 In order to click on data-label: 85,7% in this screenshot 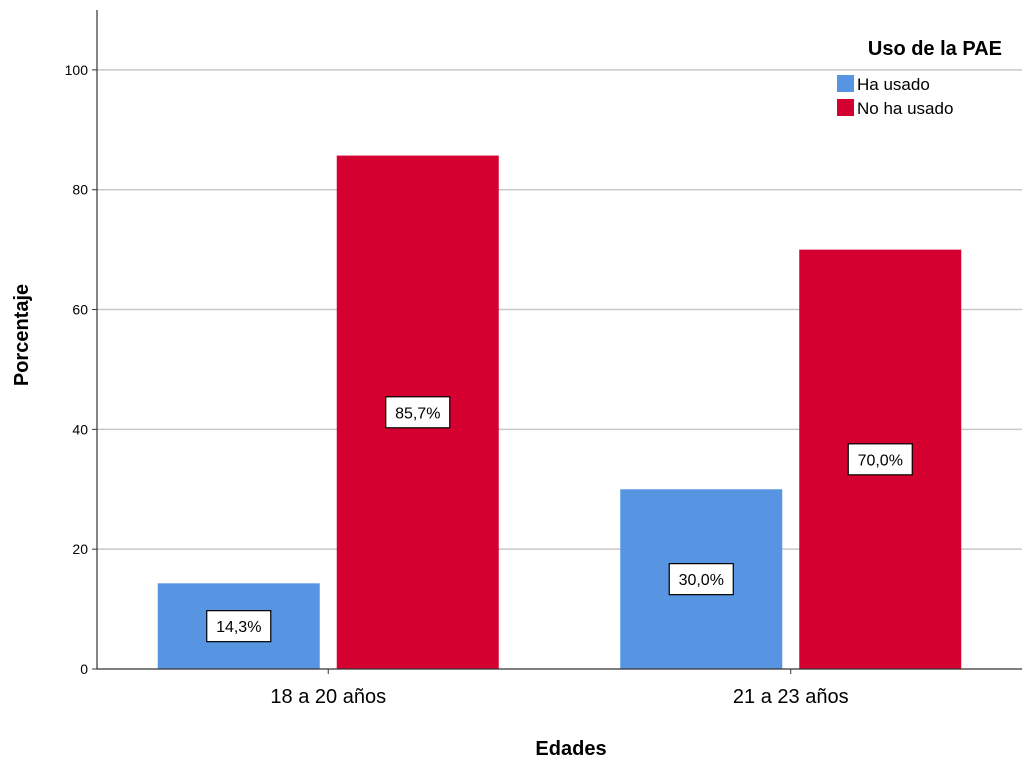, I will do `click(417, 413)`.